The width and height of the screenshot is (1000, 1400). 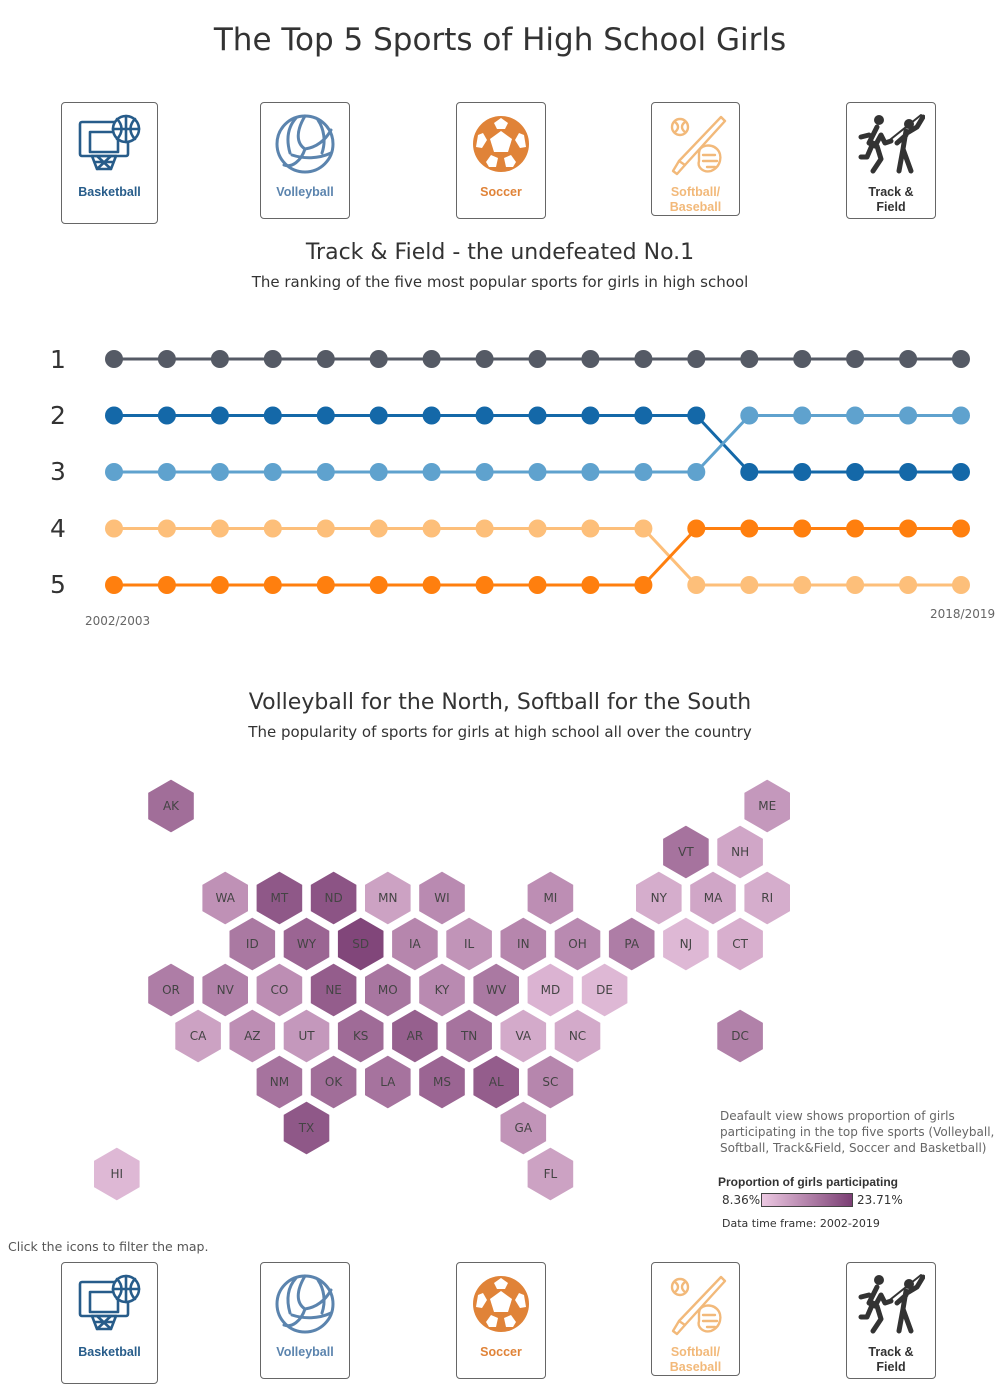 I want to click on state-hex-ks: KS, so click(x=360, y=1036).